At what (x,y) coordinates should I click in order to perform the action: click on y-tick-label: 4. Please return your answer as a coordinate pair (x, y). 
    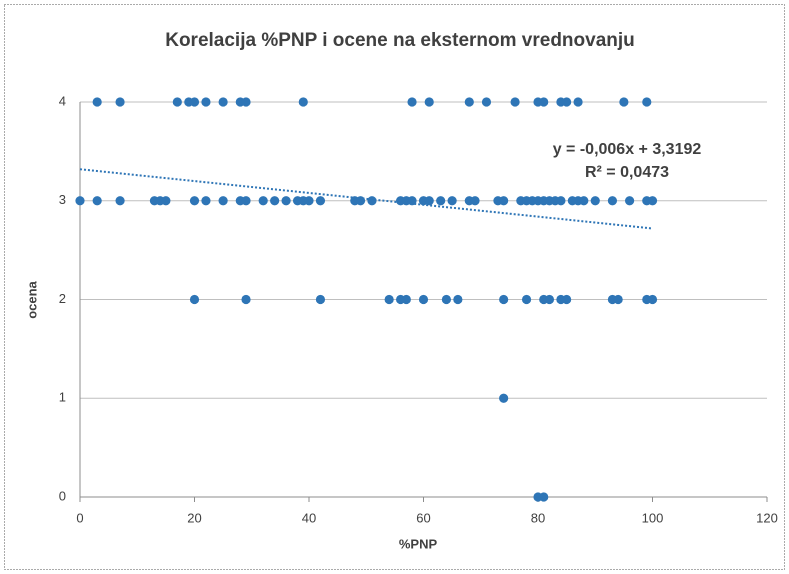
    Looking at the image, I should click on (62, 100).